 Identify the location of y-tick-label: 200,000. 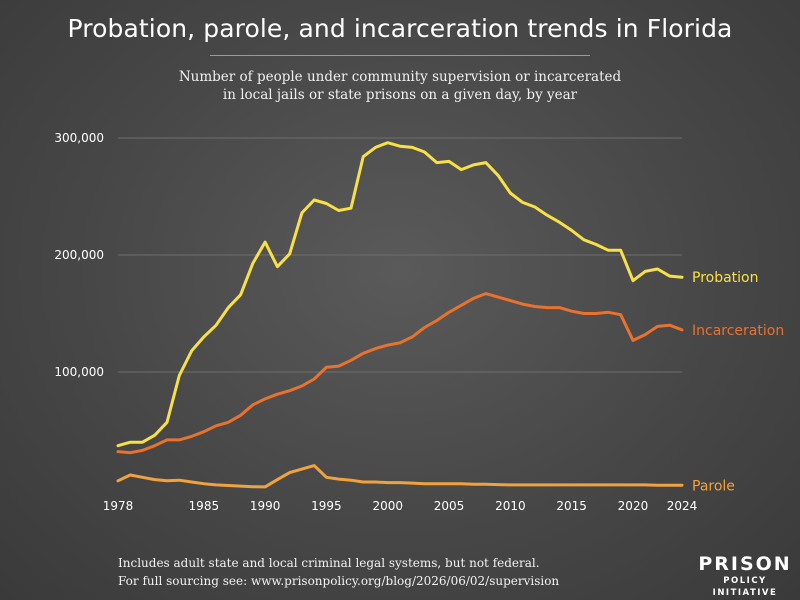
(79, 255).